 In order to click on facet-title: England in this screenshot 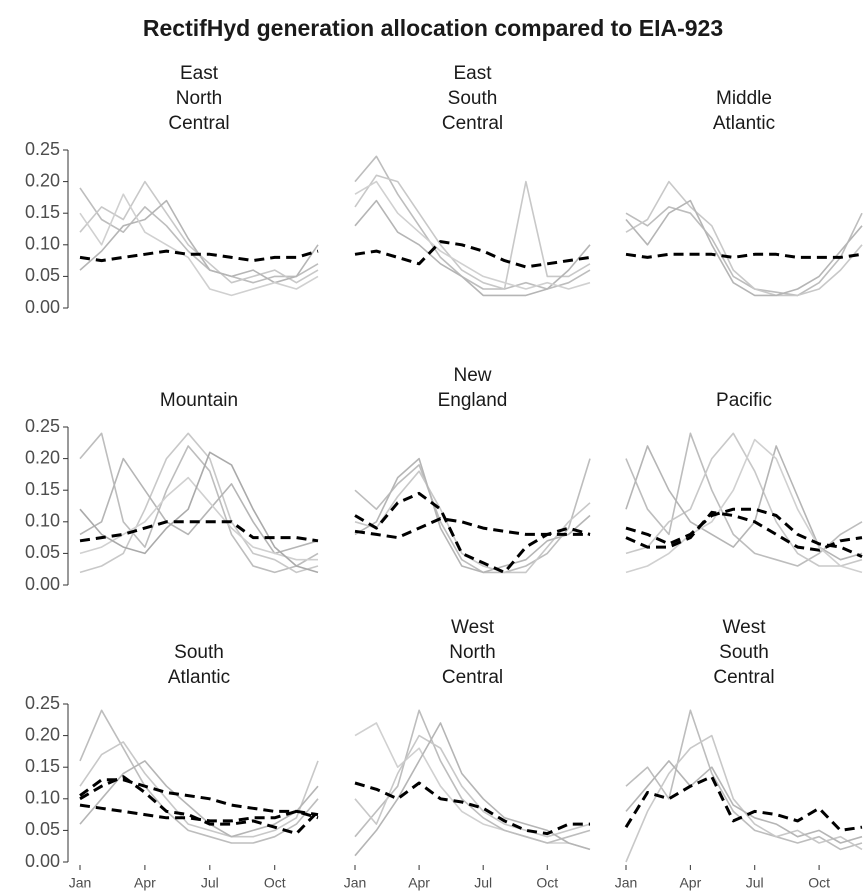, I will do `click(473, 400)`.